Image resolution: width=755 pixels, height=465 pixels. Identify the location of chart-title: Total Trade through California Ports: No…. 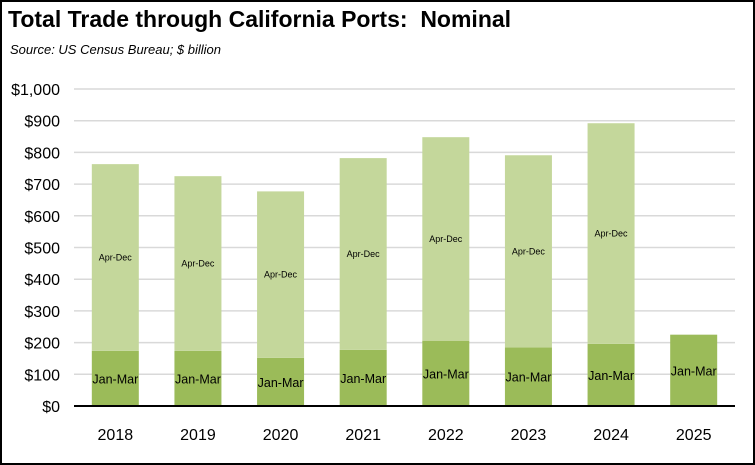
(260, 19).